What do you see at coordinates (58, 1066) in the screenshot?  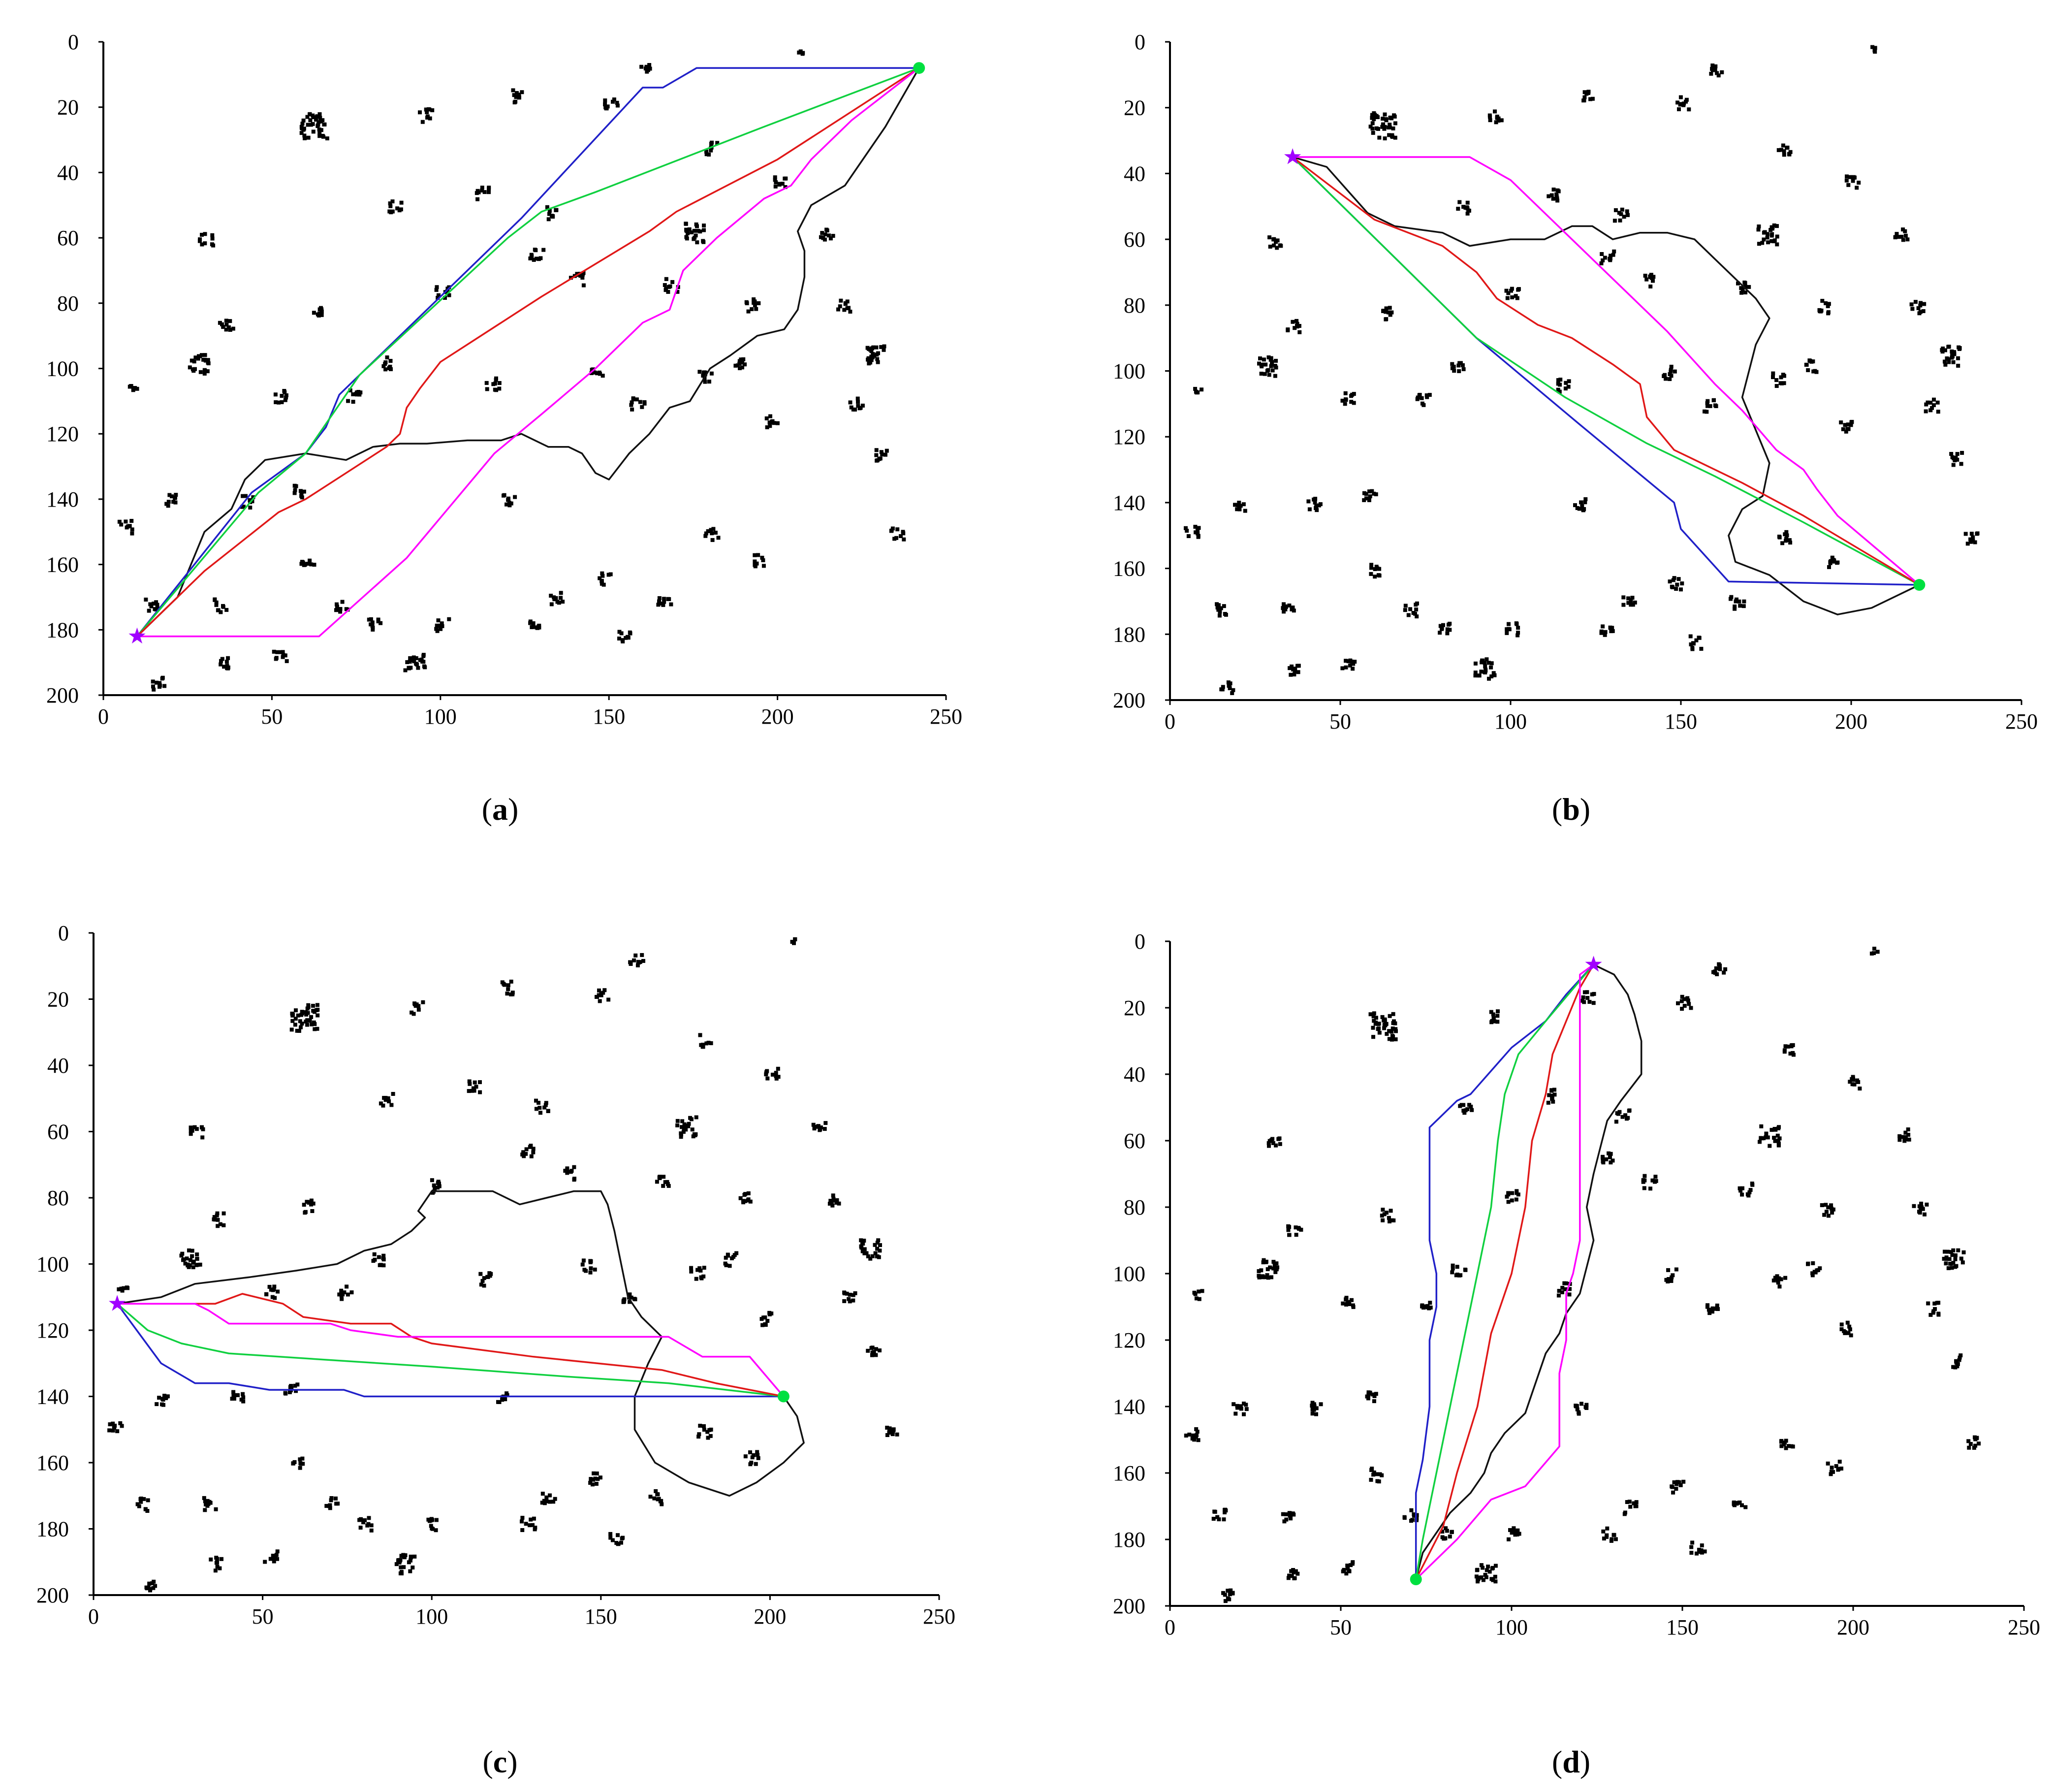 I see `y-tick-label: 40` at bounding box center [58, 1066].